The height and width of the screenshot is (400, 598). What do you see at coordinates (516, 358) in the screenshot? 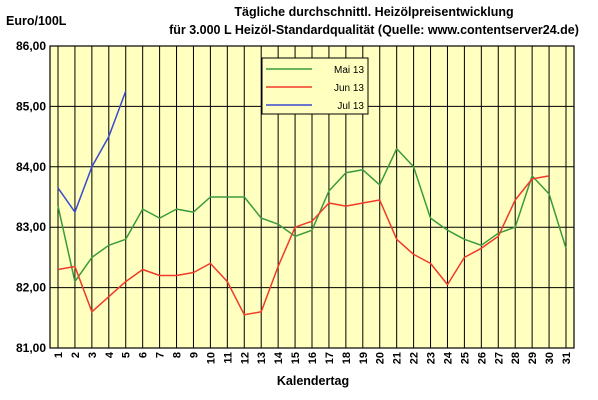
I see `x-tick-label: 28` at bounding box center [516, 358].